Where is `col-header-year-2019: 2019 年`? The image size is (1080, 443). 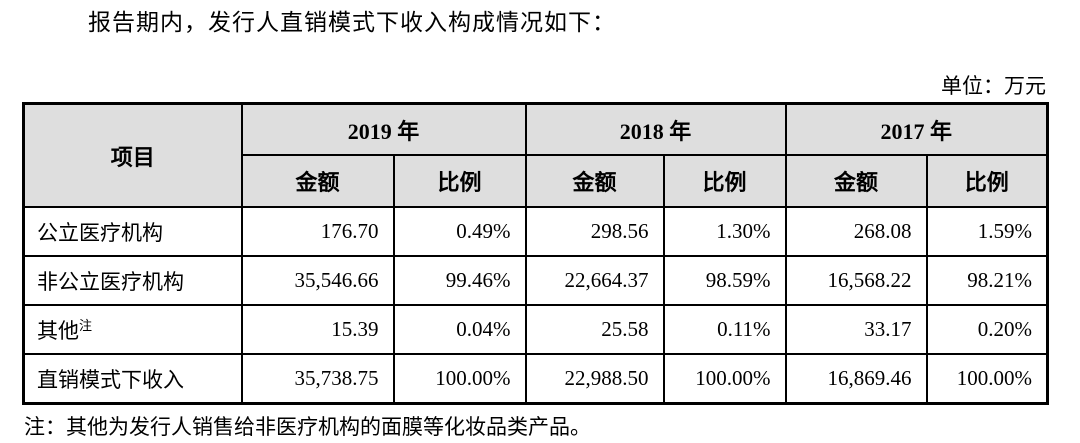
col-header-year-2019: 2019 年 is located at coordinates (383, 129).